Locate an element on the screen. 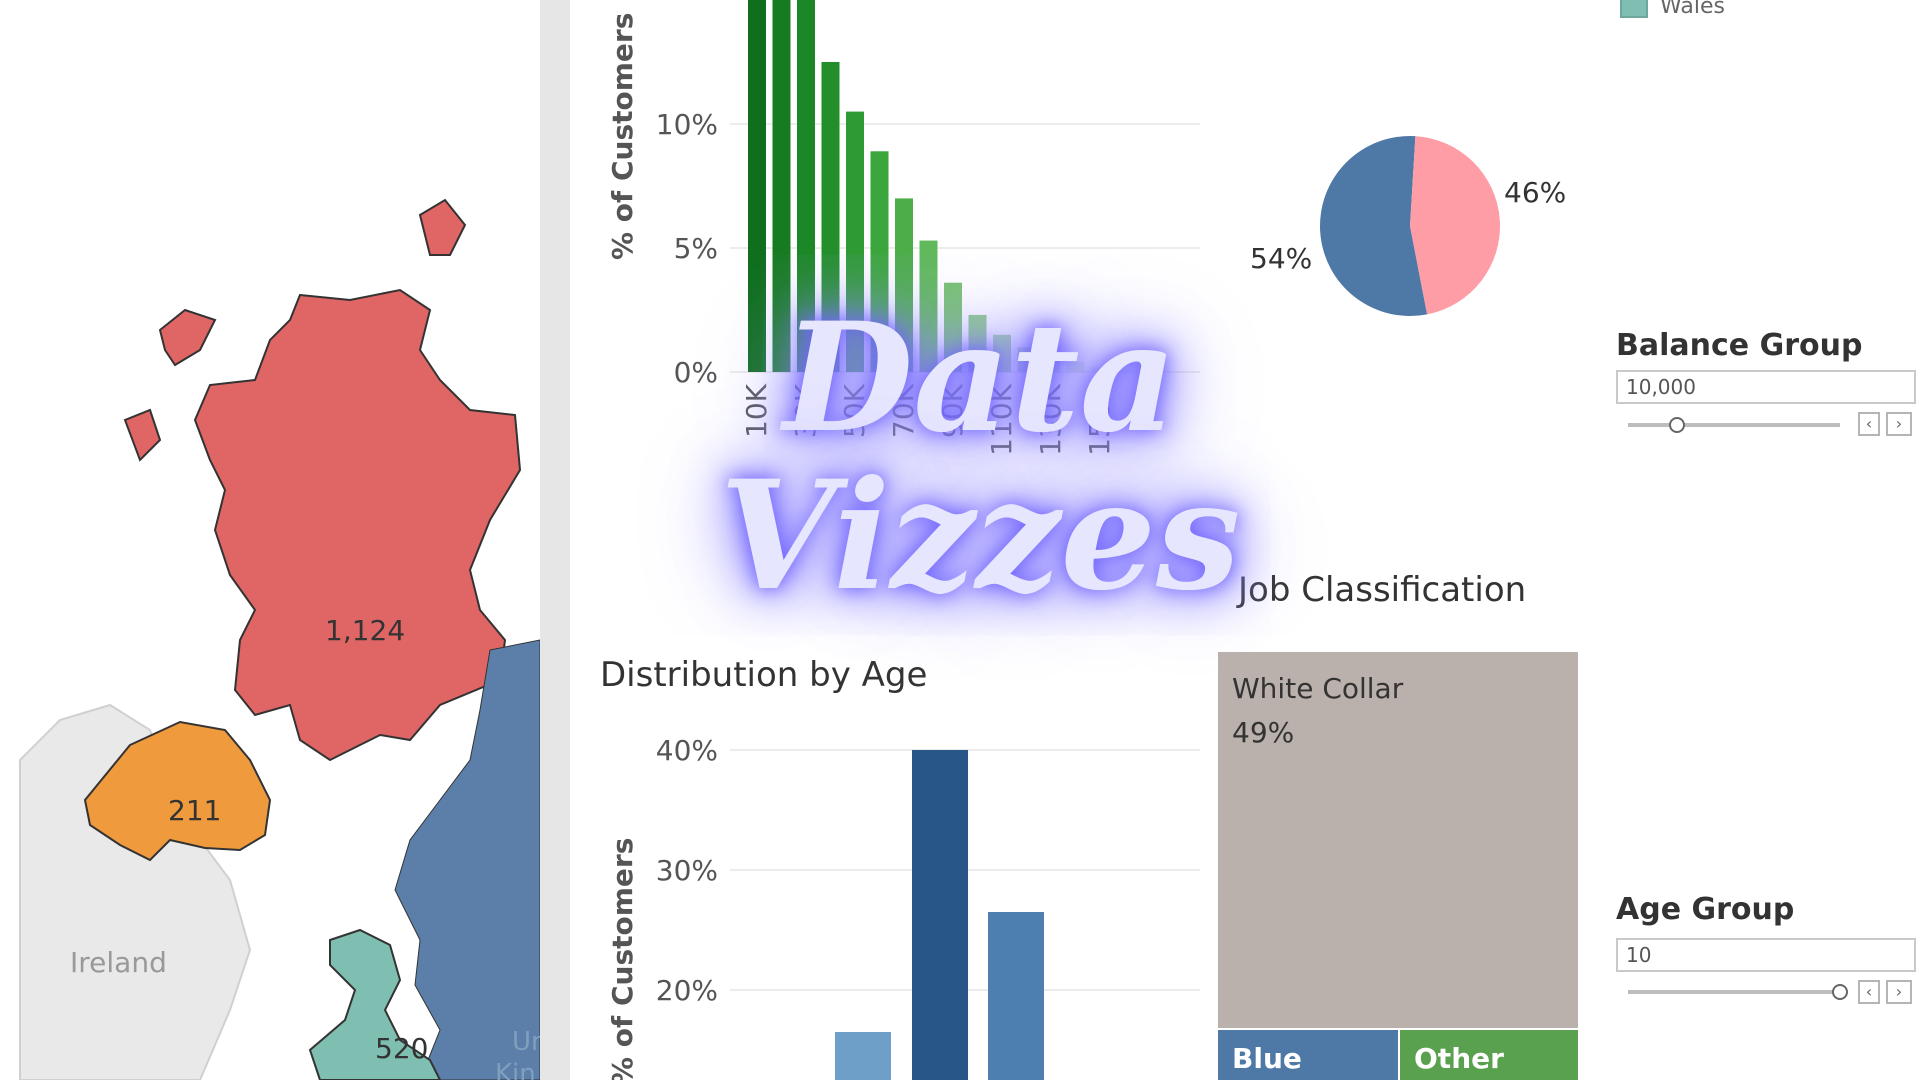 The width and height of the screenshot is (1920, 1080). pie-label-0: 54% is located at coordinates (1281, 258).